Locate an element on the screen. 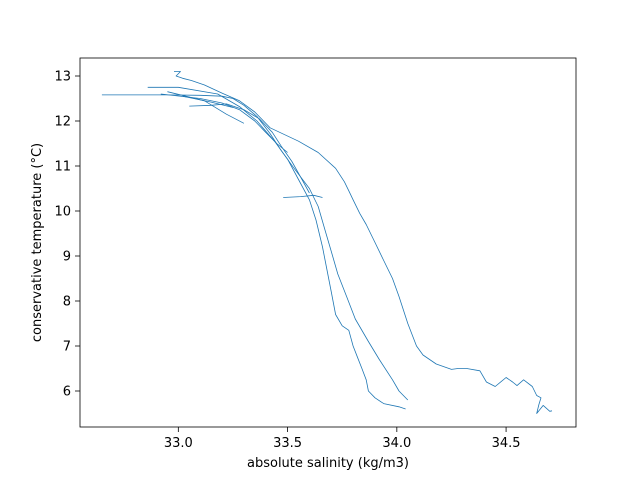 This screenshot has width=640, height=480. x-axis-label: absolute salinity (kg/m3) is located at coordinates (328, 463).